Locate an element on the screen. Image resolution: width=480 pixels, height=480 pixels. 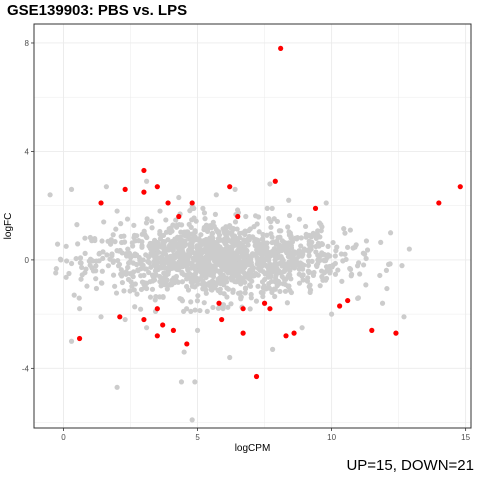
y-axis-title: logFC is located at coordinates (8, 226).